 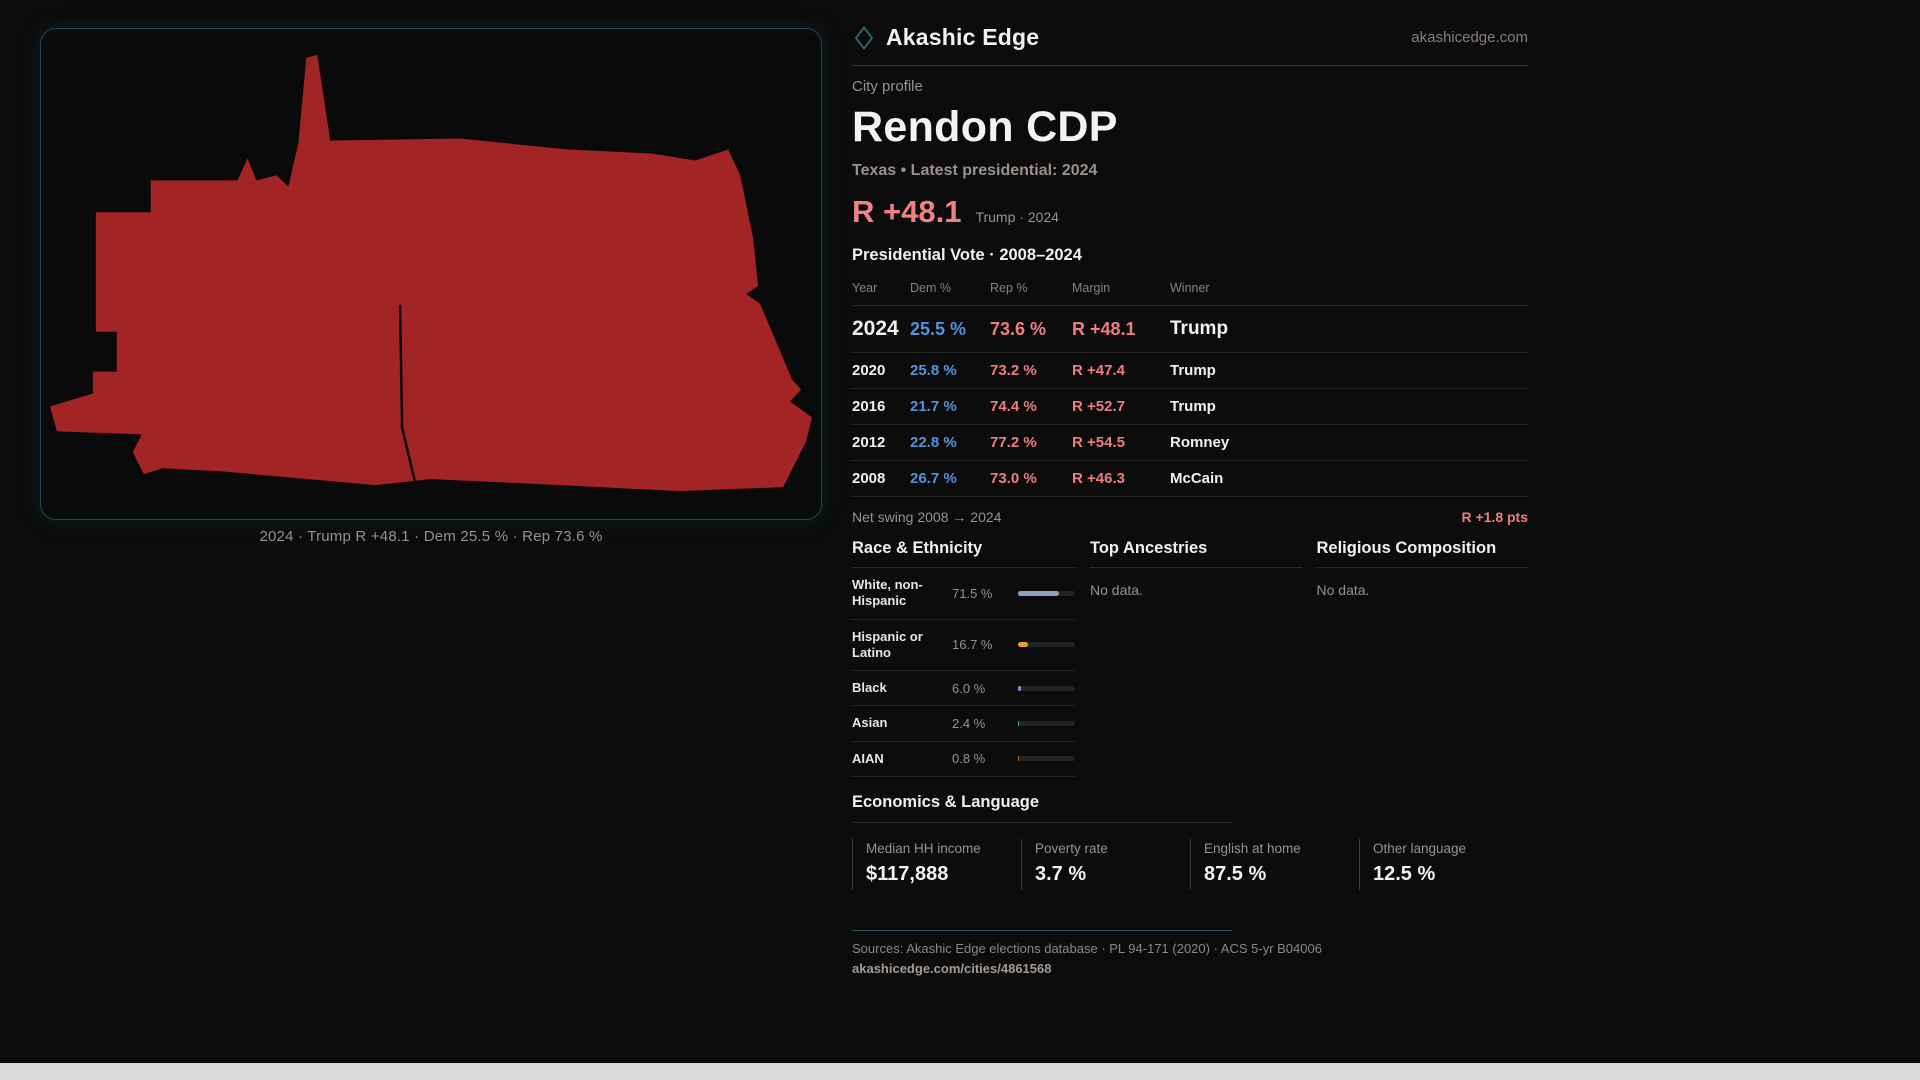 I want to click on vote-rep-pct: 73.0 %, so click(x=1013, y=478).